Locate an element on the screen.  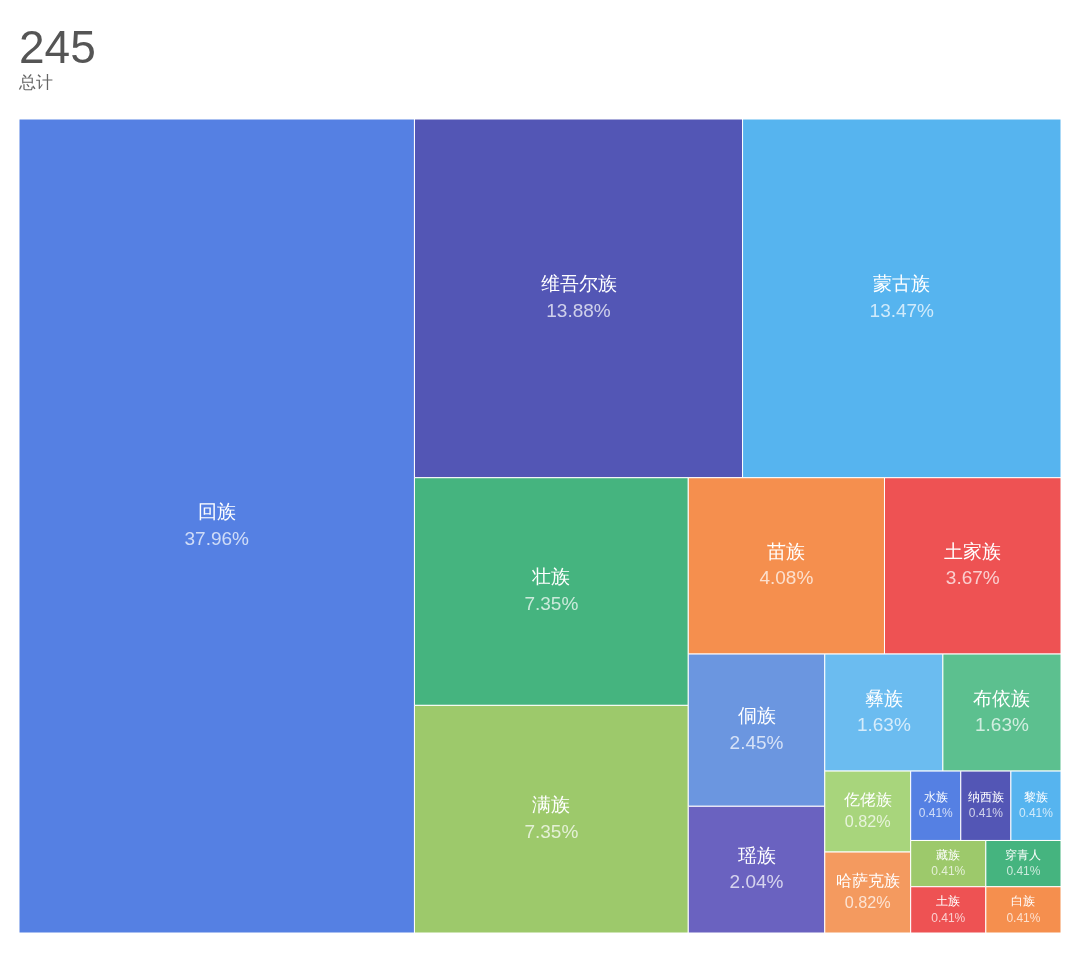
data-label: 13.47% is located at coordinates (902, 310).